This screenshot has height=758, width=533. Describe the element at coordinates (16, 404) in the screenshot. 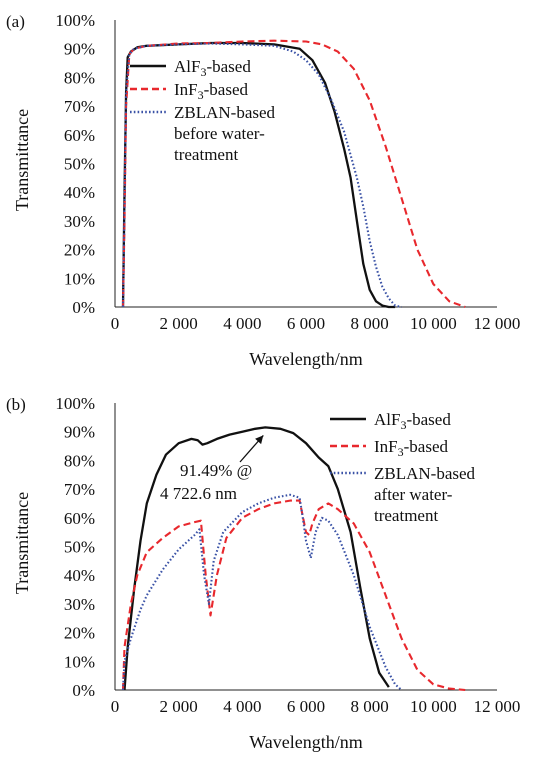

I see `panel-label-b: (b)` at that location.